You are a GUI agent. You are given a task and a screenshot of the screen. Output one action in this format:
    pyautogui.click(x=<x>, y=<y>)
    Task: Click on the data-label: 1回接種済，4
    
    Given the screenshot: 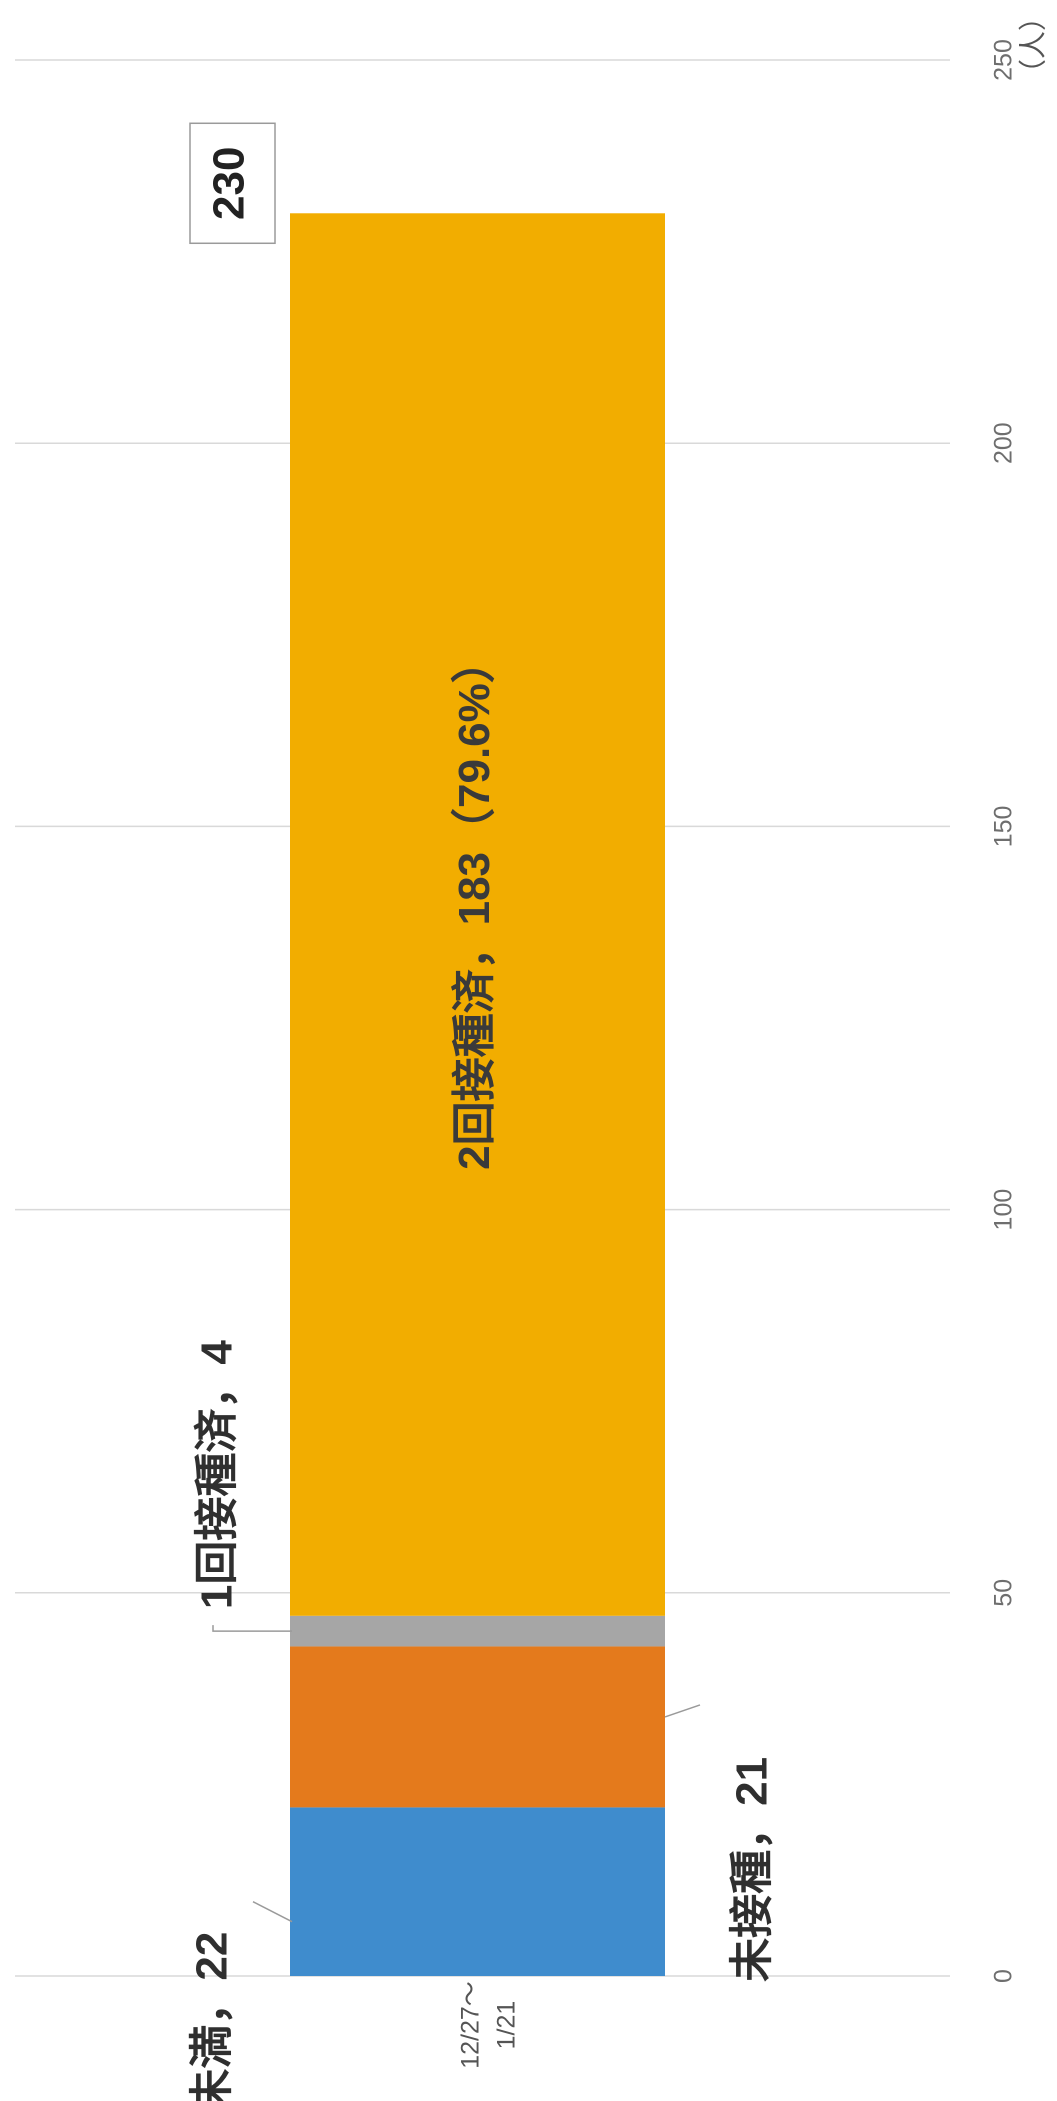 What is the action you would take?
    pyautogui.click(x=217, y=1474)
    